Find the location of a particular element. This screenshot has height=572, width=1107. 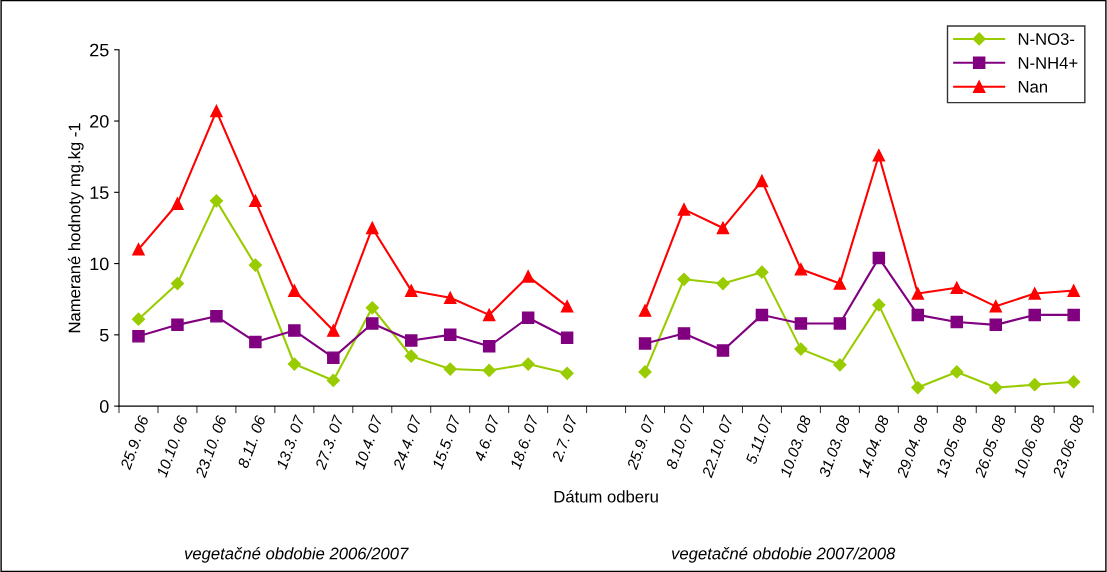

x-tick-label: 15.5. 07 is located at coordinates (446, 442).